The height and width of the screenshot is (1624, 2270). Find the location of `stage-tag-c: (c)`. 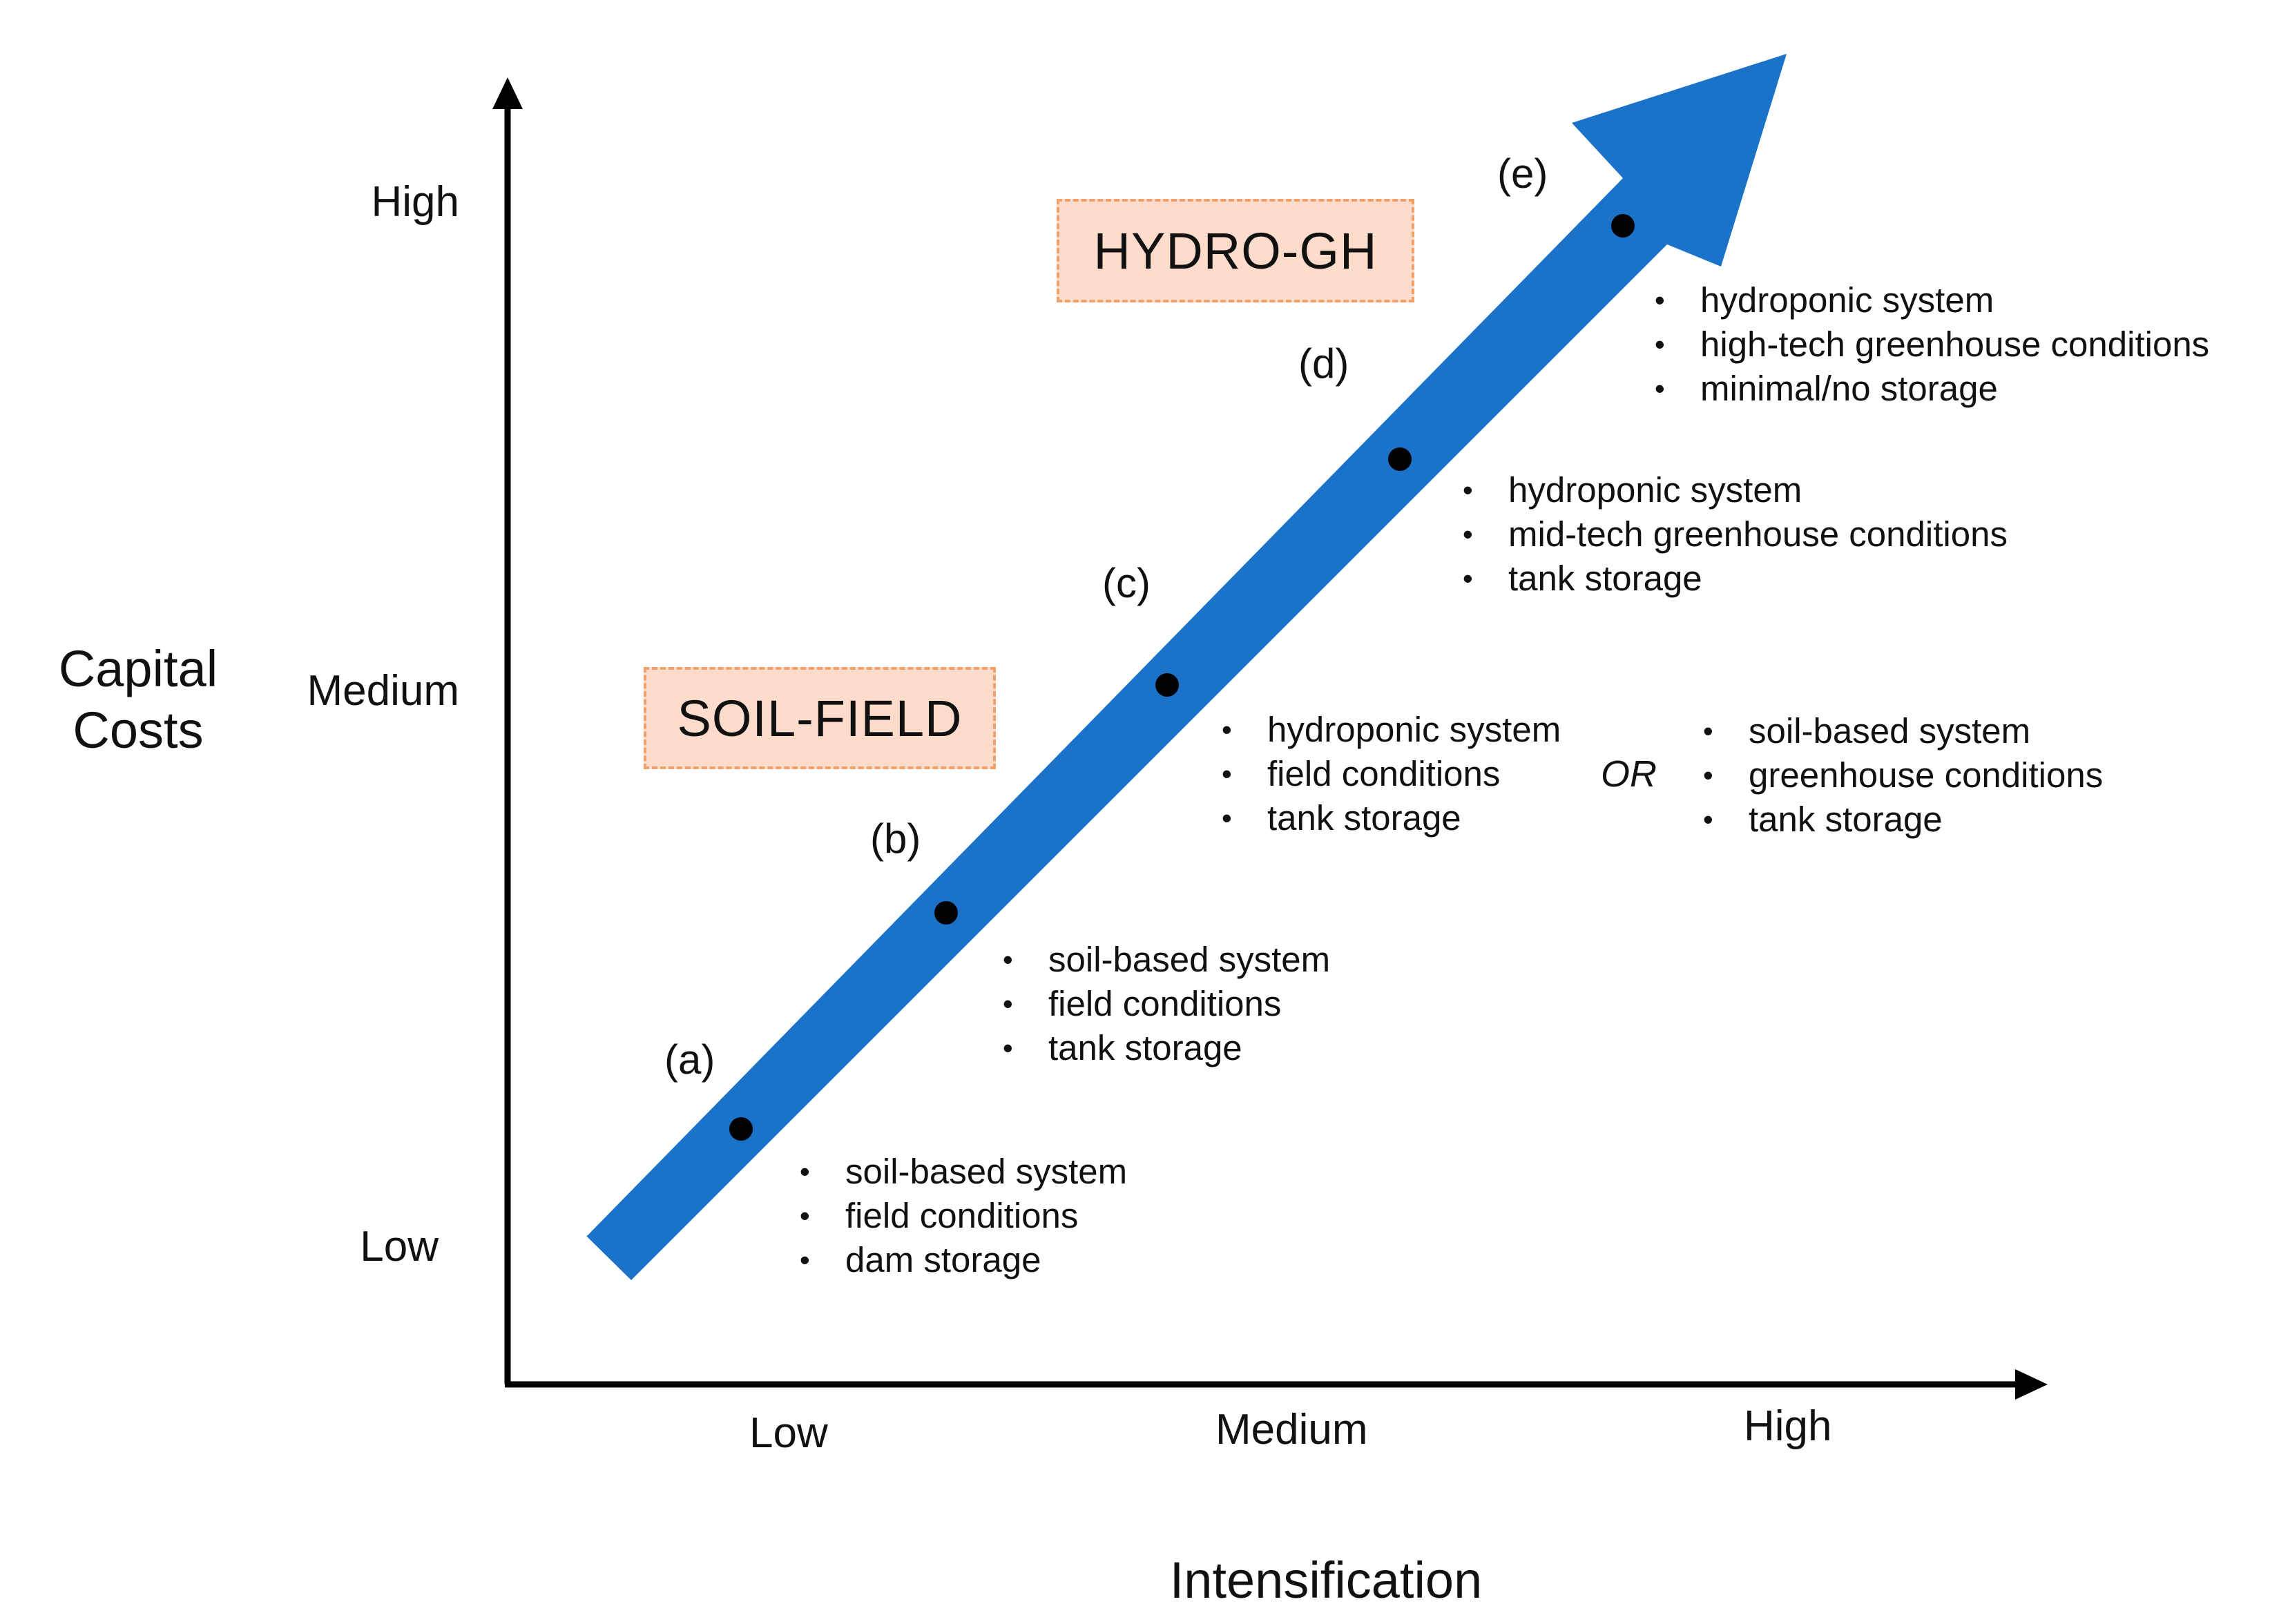

stage-tag-c: (c) is located at coordinates (1126, 583).